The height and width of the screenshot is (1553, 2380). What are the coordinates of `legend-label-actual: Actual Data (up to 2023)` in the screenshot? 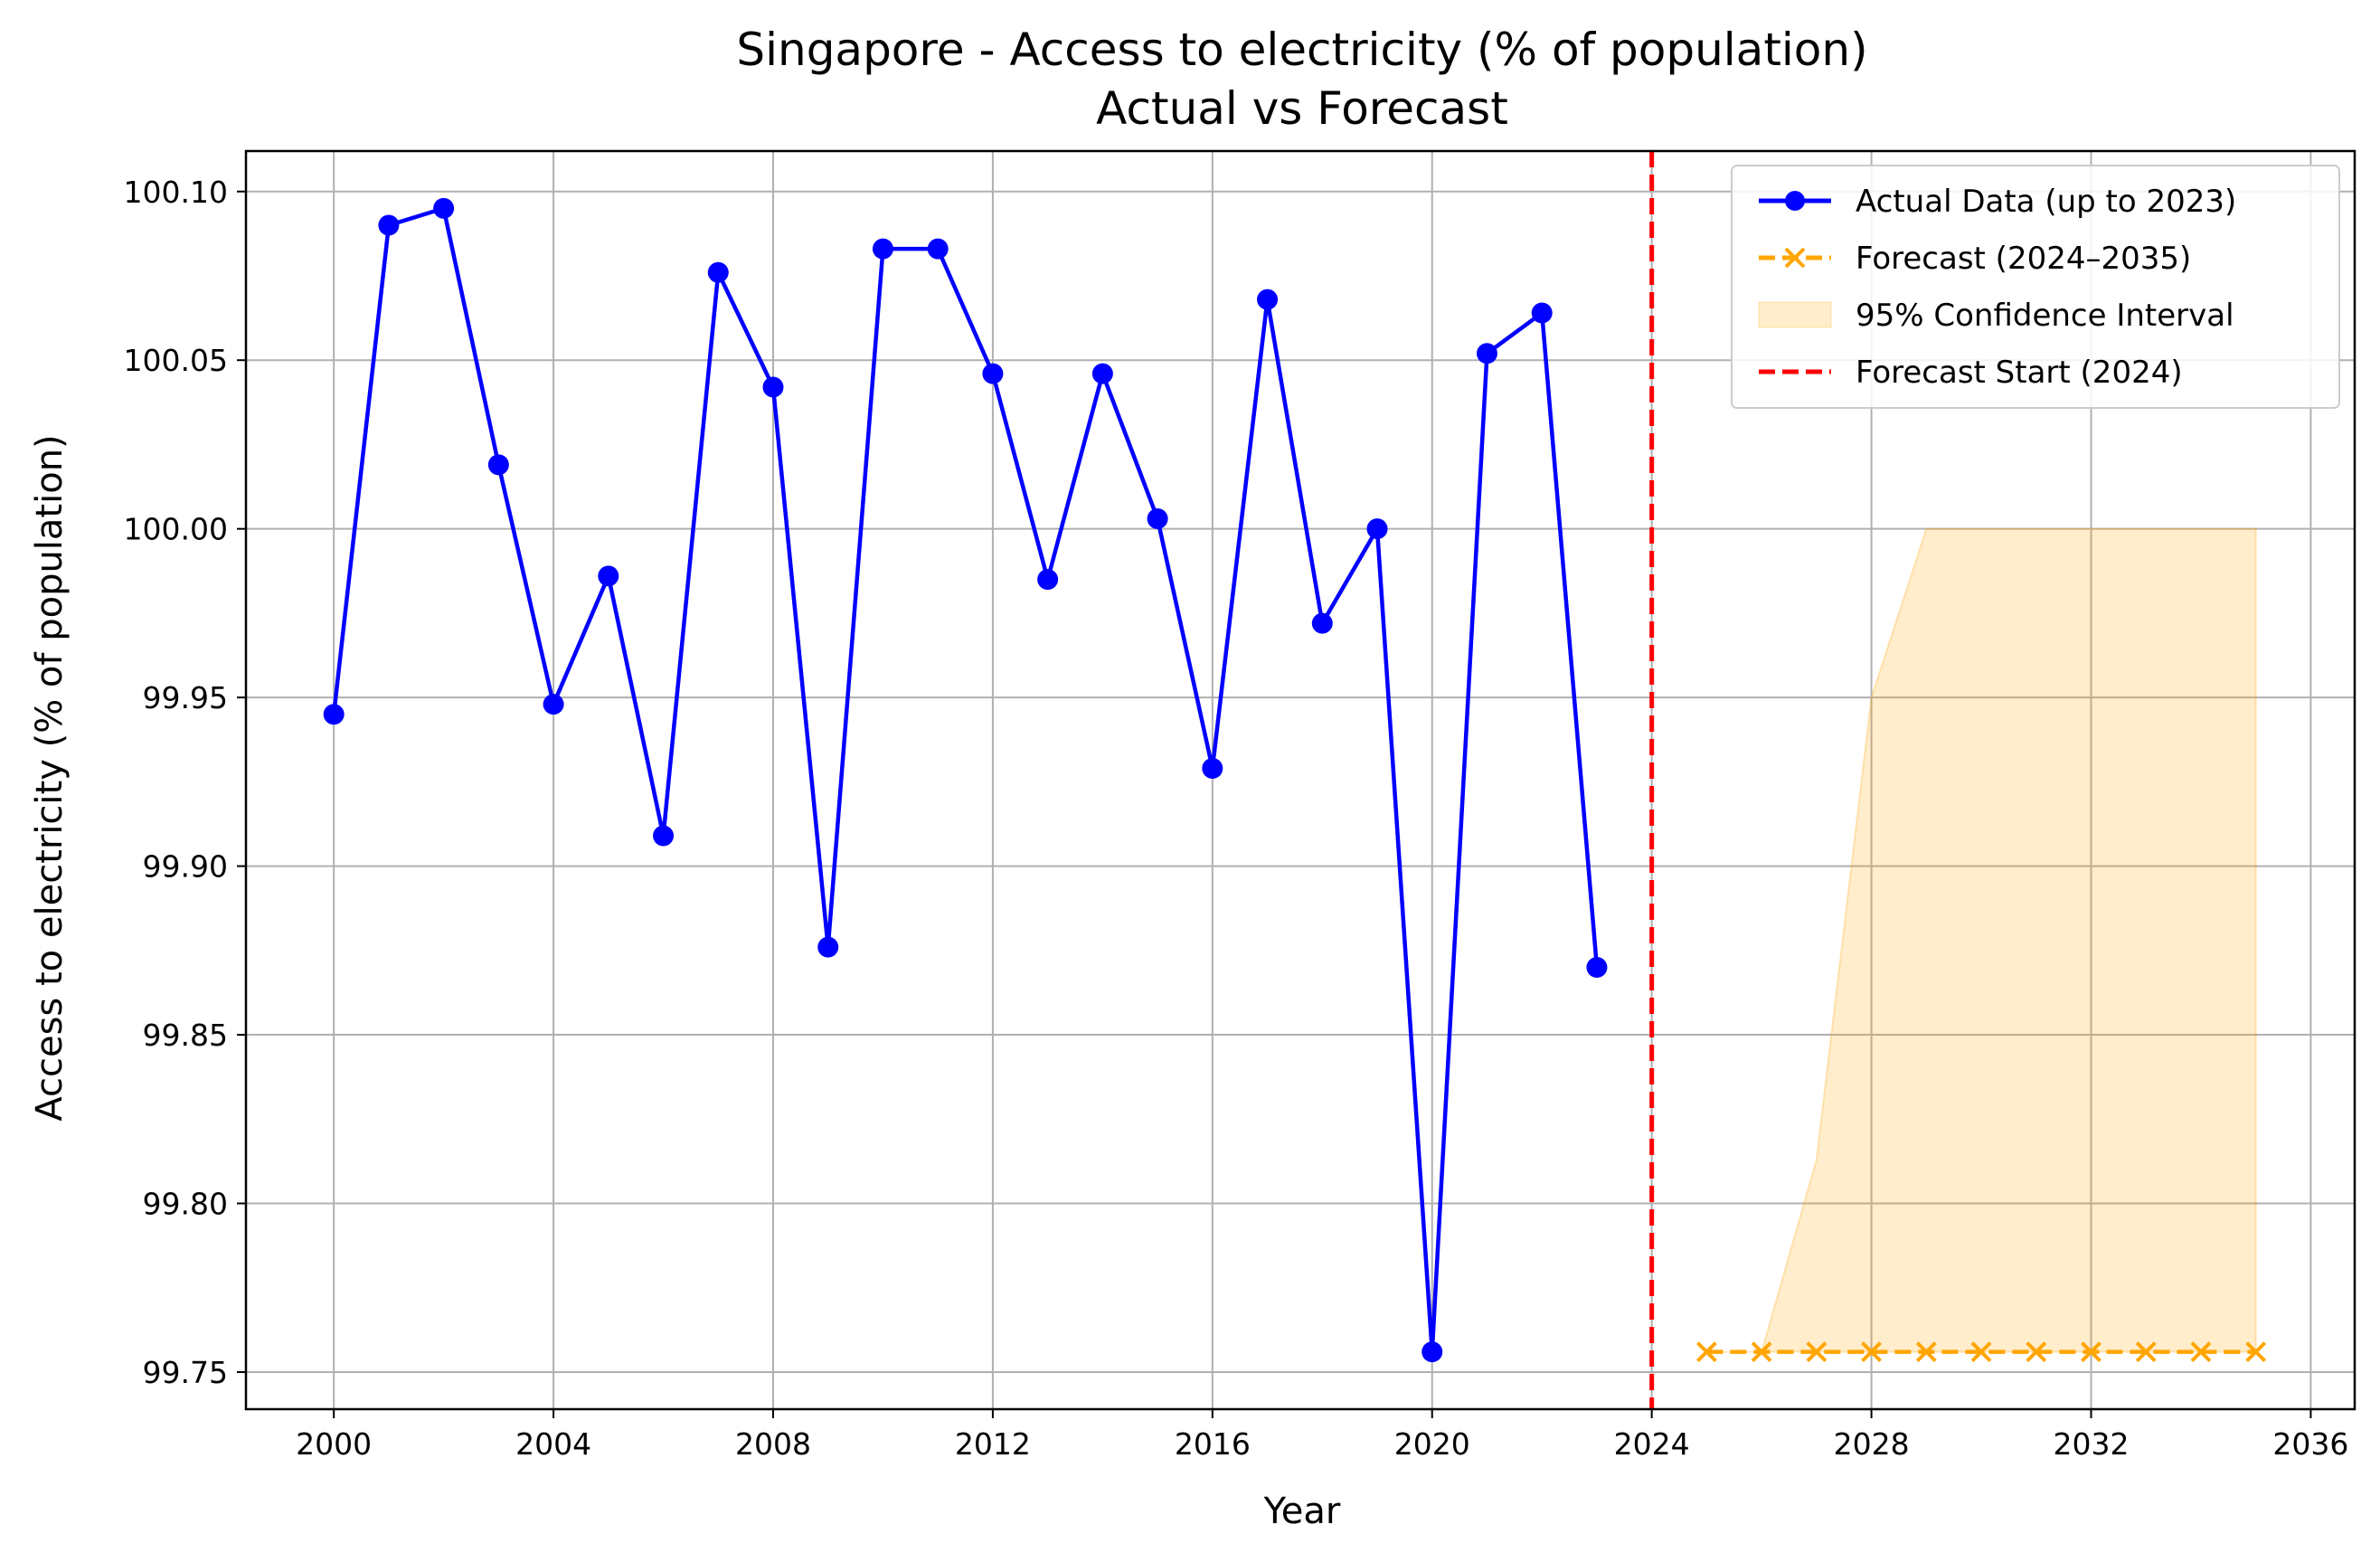 It's located at (2046, 202).